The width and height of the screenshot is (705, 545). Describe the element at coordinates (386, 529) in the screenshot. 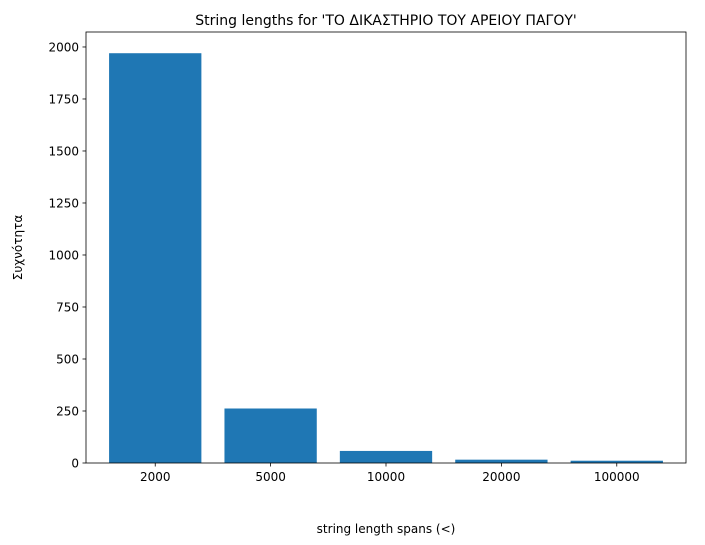

I see `x-axis-label: string length spans (<)` at that location.